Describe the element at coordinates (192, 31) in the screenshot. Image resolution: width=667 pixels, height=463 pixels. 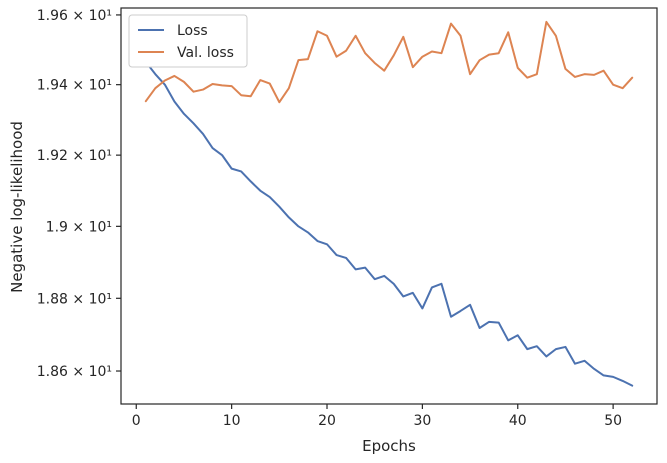
I see `legend-label-loss: Loss` at that location.